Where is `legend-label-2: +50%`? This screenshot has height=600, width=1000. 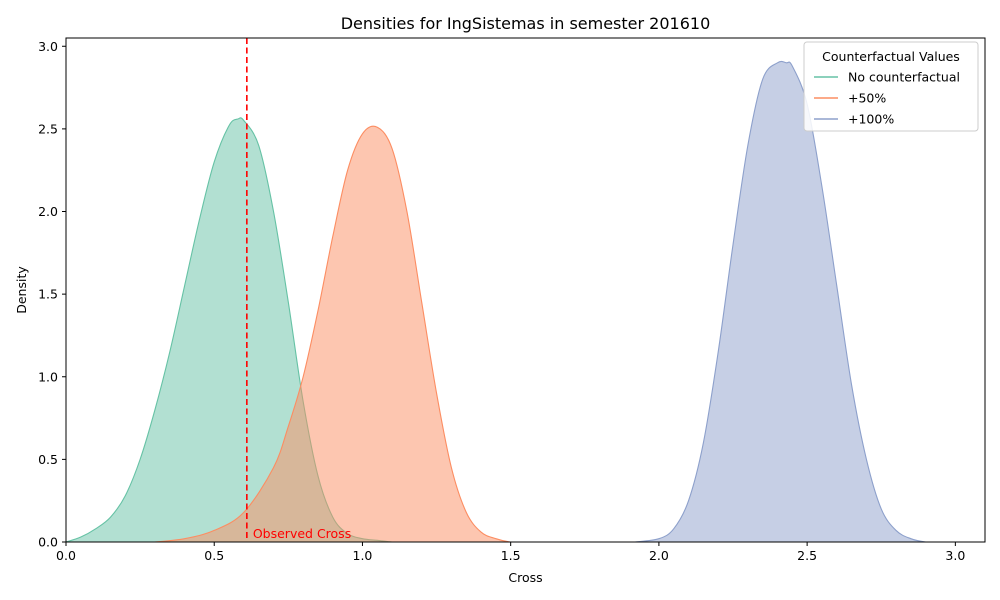 legend-label-2: +50% is located at coordinates (867, 98).